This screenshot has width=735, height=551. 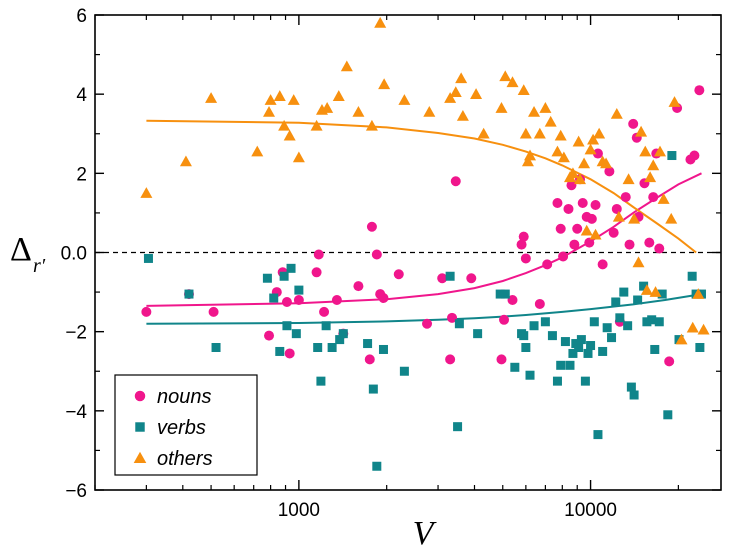 What do you see at coordinates (81, 95) in the screenshot?
I see `y-tick-label: 4` at bounding box center [81, 95].